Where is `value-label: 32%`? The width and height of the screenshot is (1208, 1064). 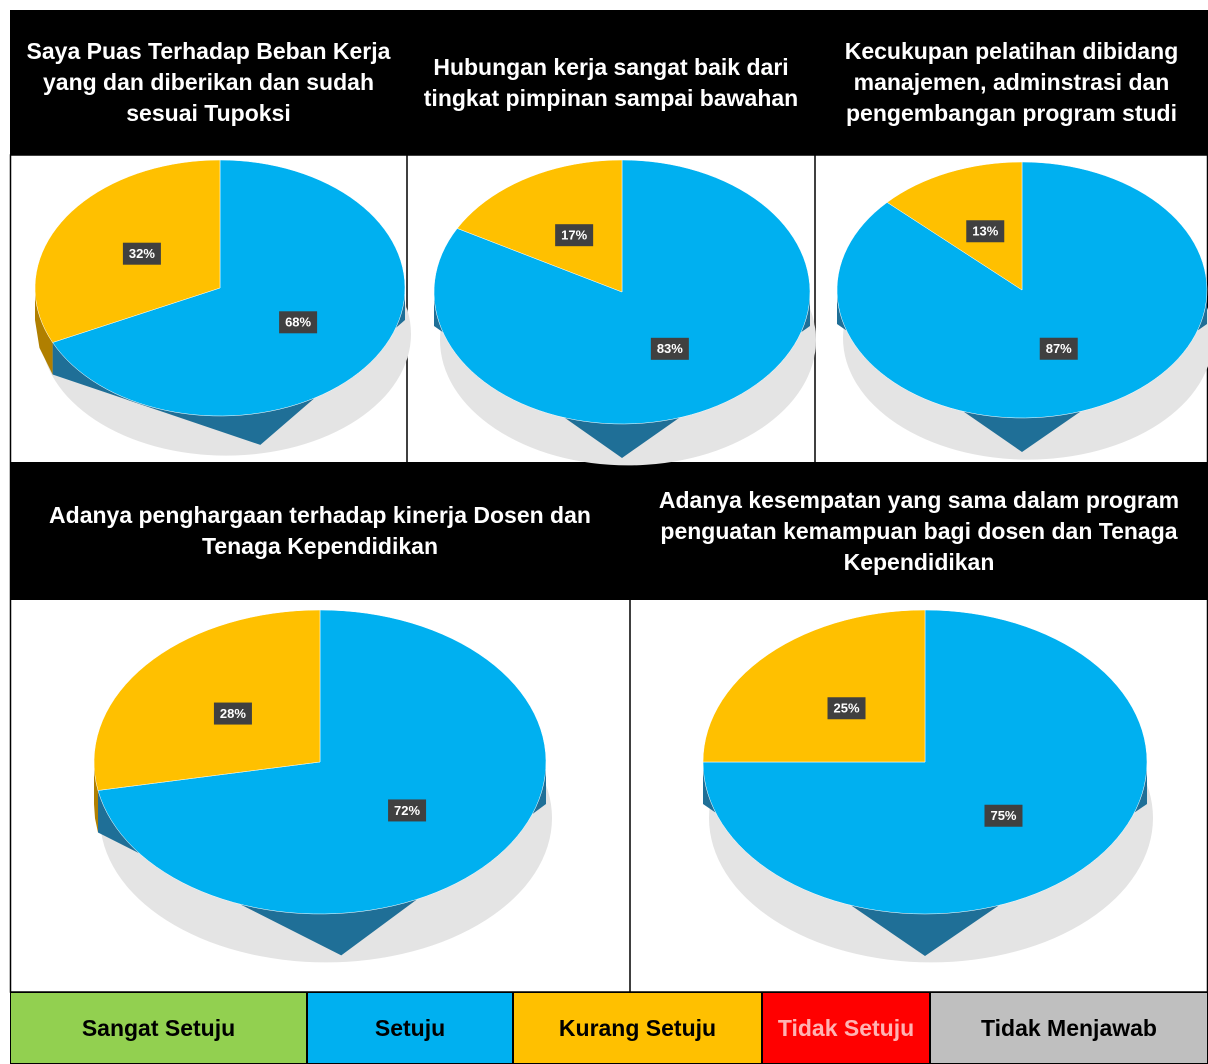 value-label: 32% is located at coordinates (142, 253).